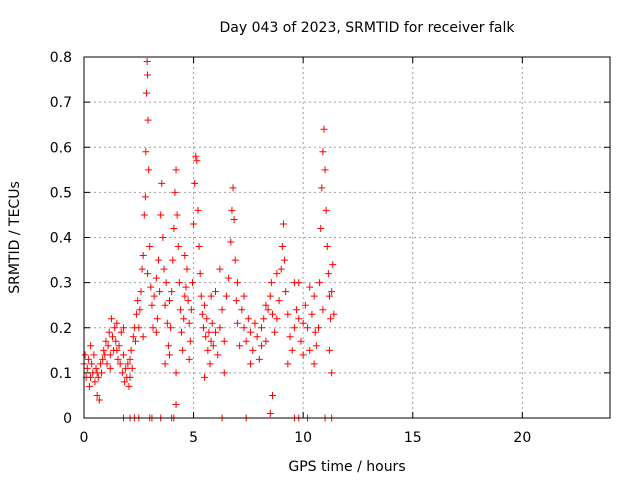 This screenshot has height=480, width=640. I want to click on y-tick-label: 0.7, so click(61, 103).